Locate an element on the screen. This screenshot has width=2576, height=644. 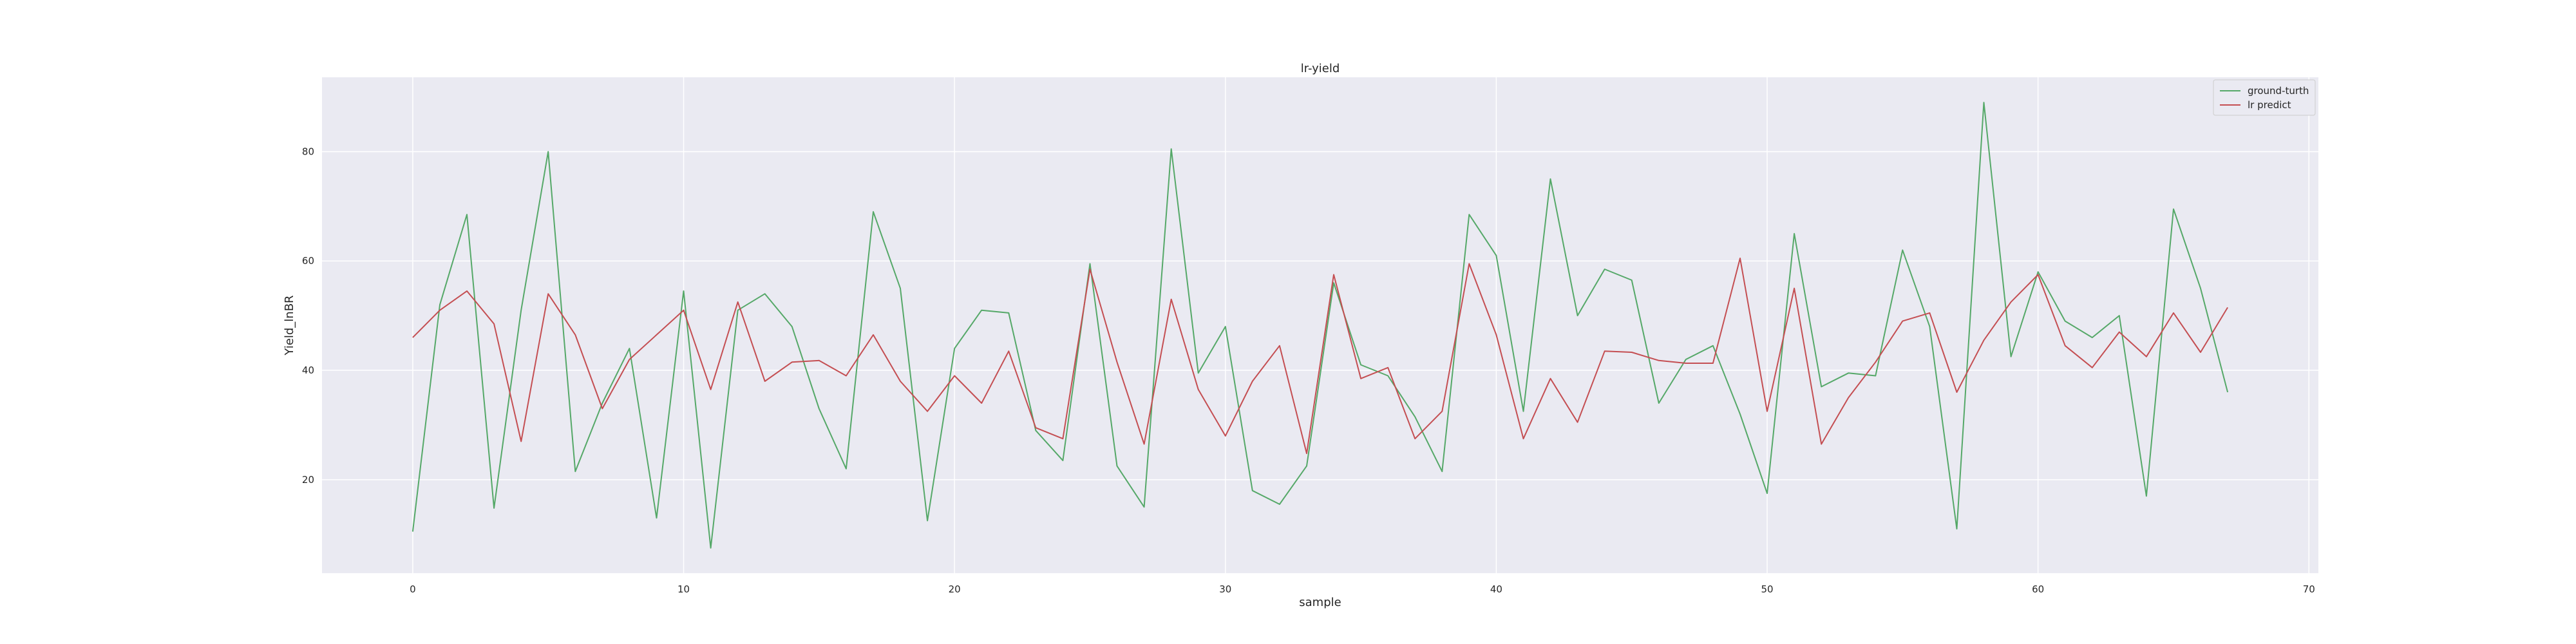
x-tick-labels: 0 10 20 30 40 50 60 70 is located at coordinates (1362, 589).